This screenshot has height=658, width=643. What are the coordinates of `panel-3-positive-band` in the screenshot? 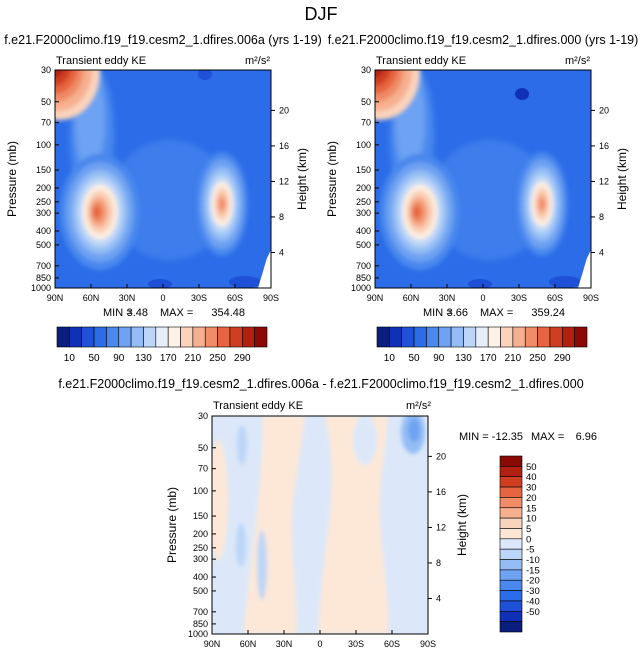 It's located at (353, 525).